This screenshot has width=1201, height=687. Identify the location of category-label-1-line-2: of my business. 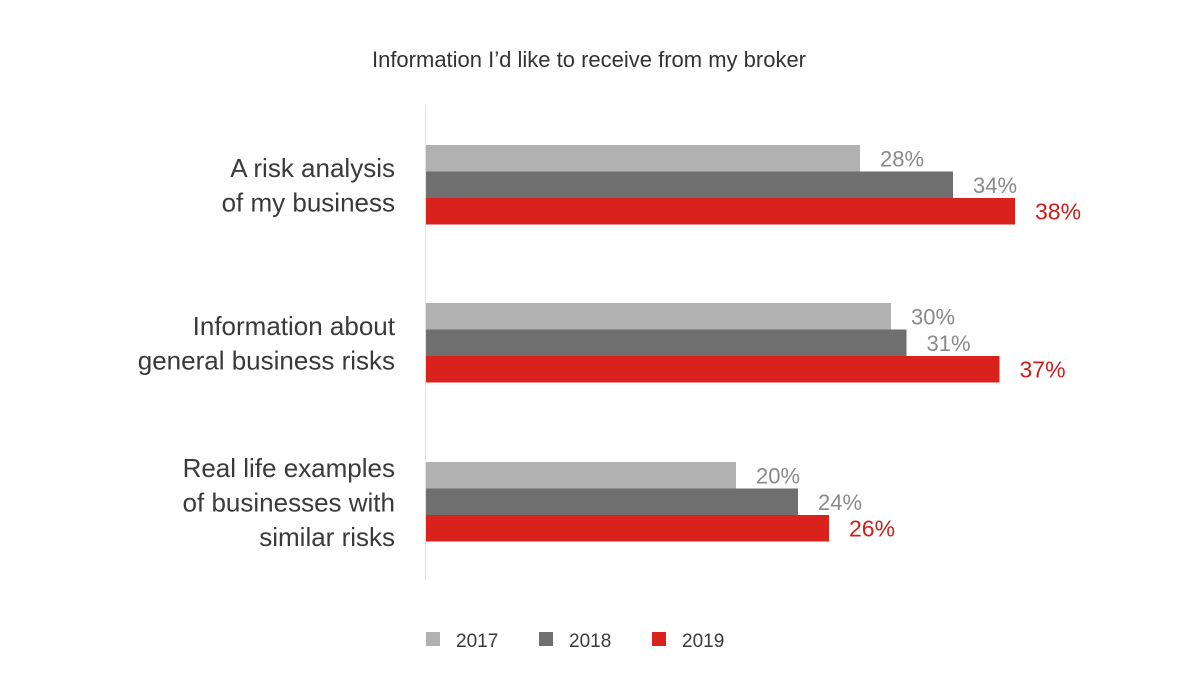
(308, 203).